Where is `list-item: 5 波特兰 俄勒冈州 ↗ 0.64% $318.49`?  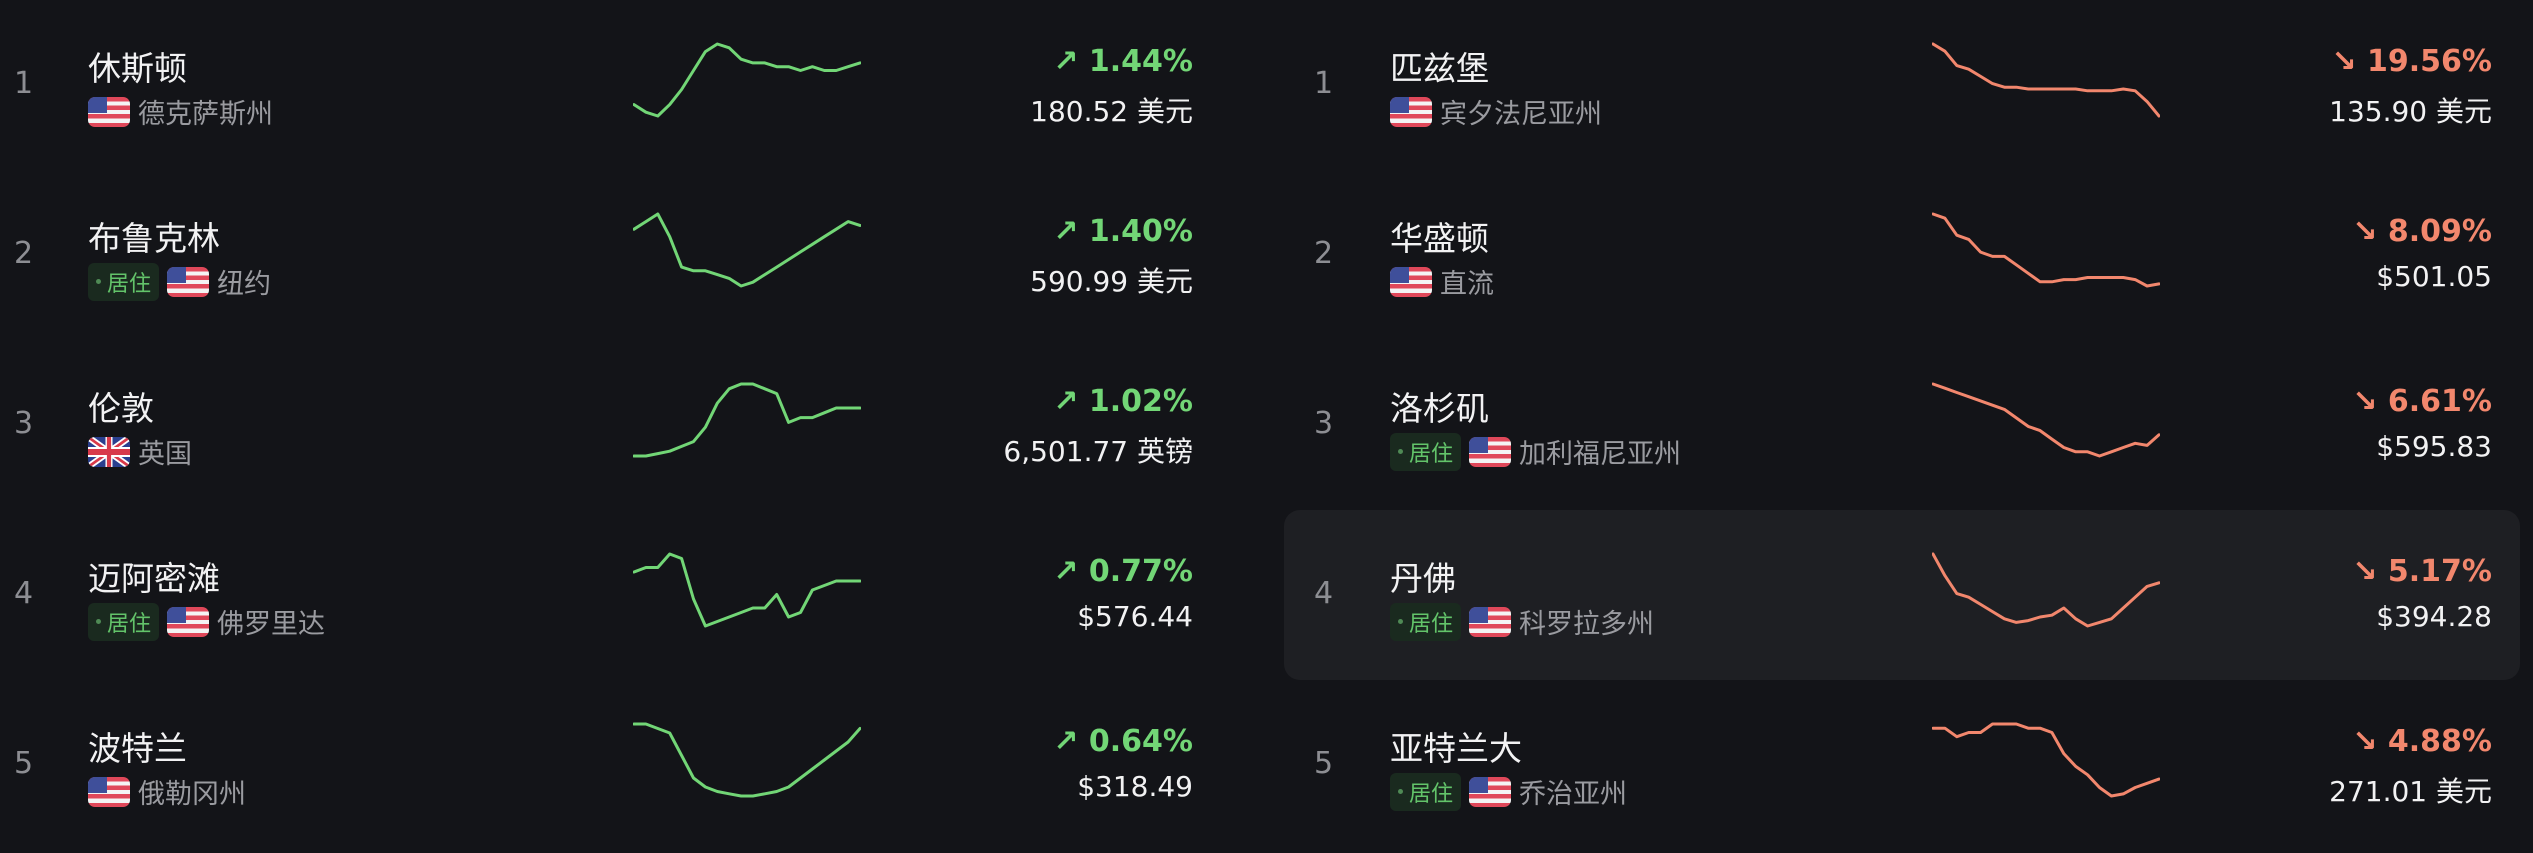 list-item: 5 波特兰 俄勒冈州 ↗ 0.64% $318.49 is located at coordinates (632, 765).